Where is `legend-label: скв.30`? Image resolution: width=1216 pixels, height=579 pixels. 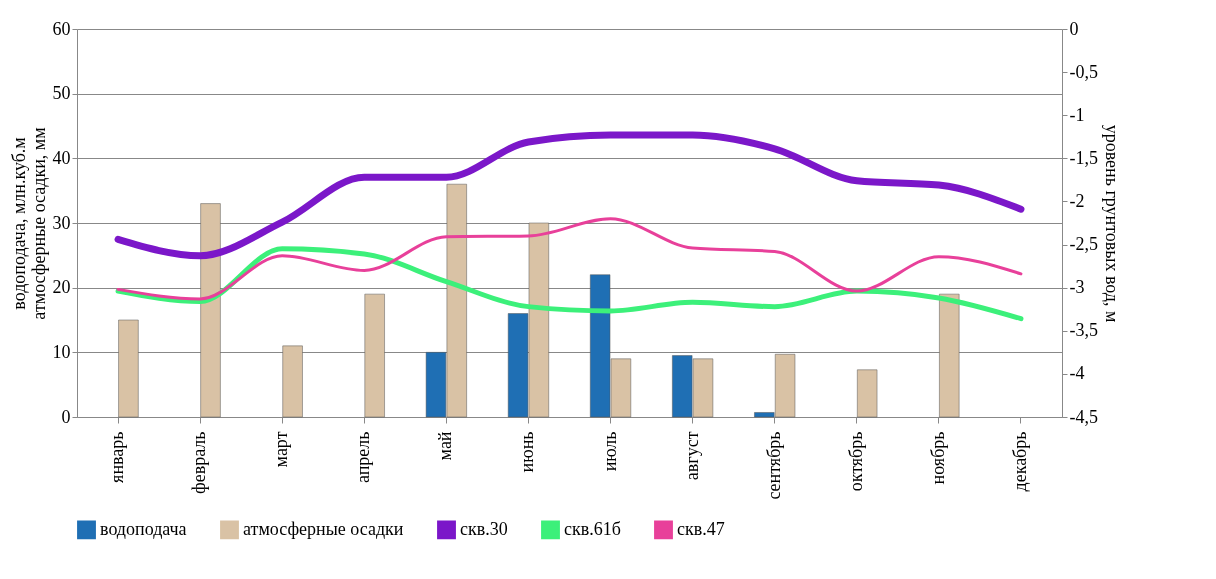 legend-label: скв.30 is located at coordinates (484, 528).